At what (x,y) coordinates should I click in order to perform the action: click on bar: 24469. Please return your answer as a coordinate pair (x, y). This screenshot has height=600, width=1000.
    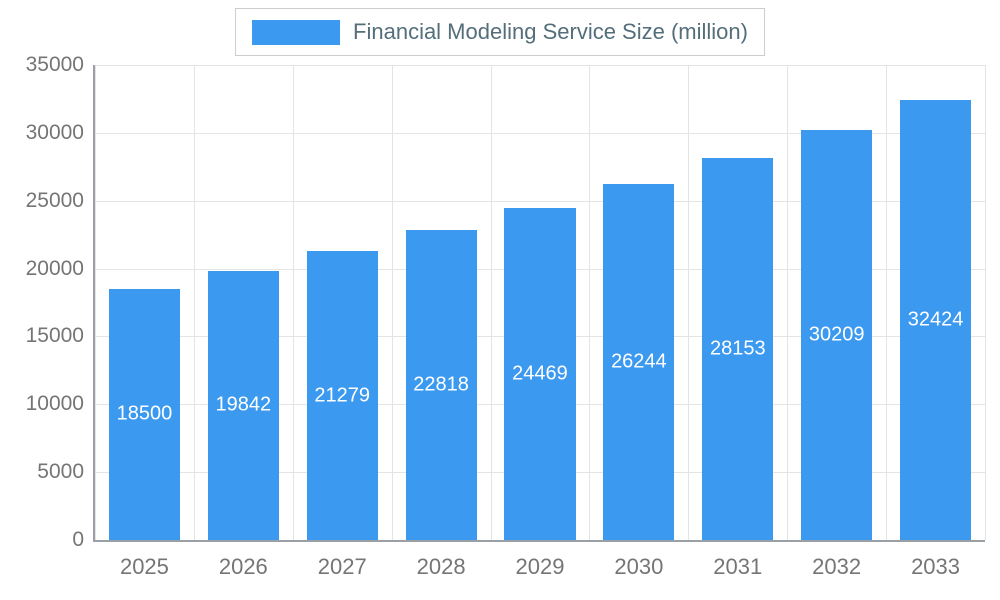
    Looking at the image, I should click on (540, 373).